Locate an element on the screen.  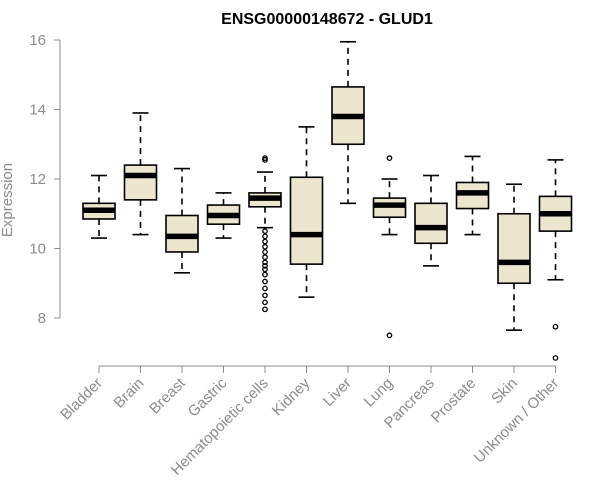
y-tick-label: 14 is located at coordinates (37, 110).